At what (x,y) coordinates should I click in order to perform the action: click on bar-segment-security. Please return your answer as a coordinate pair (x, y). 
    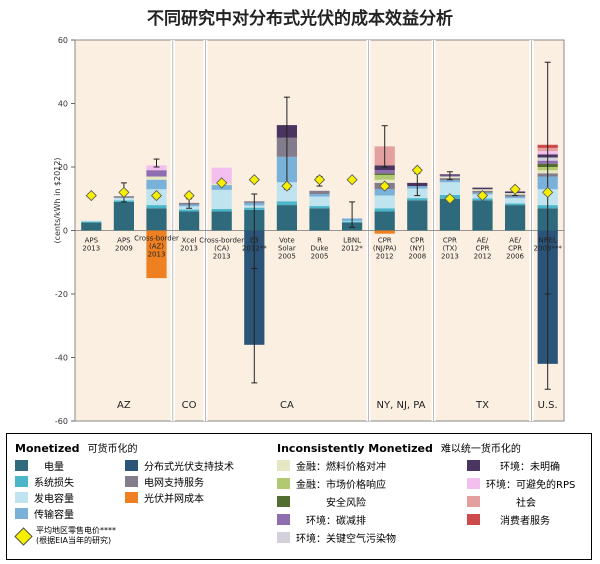
    Looking at the image, I should click on (384, 174).